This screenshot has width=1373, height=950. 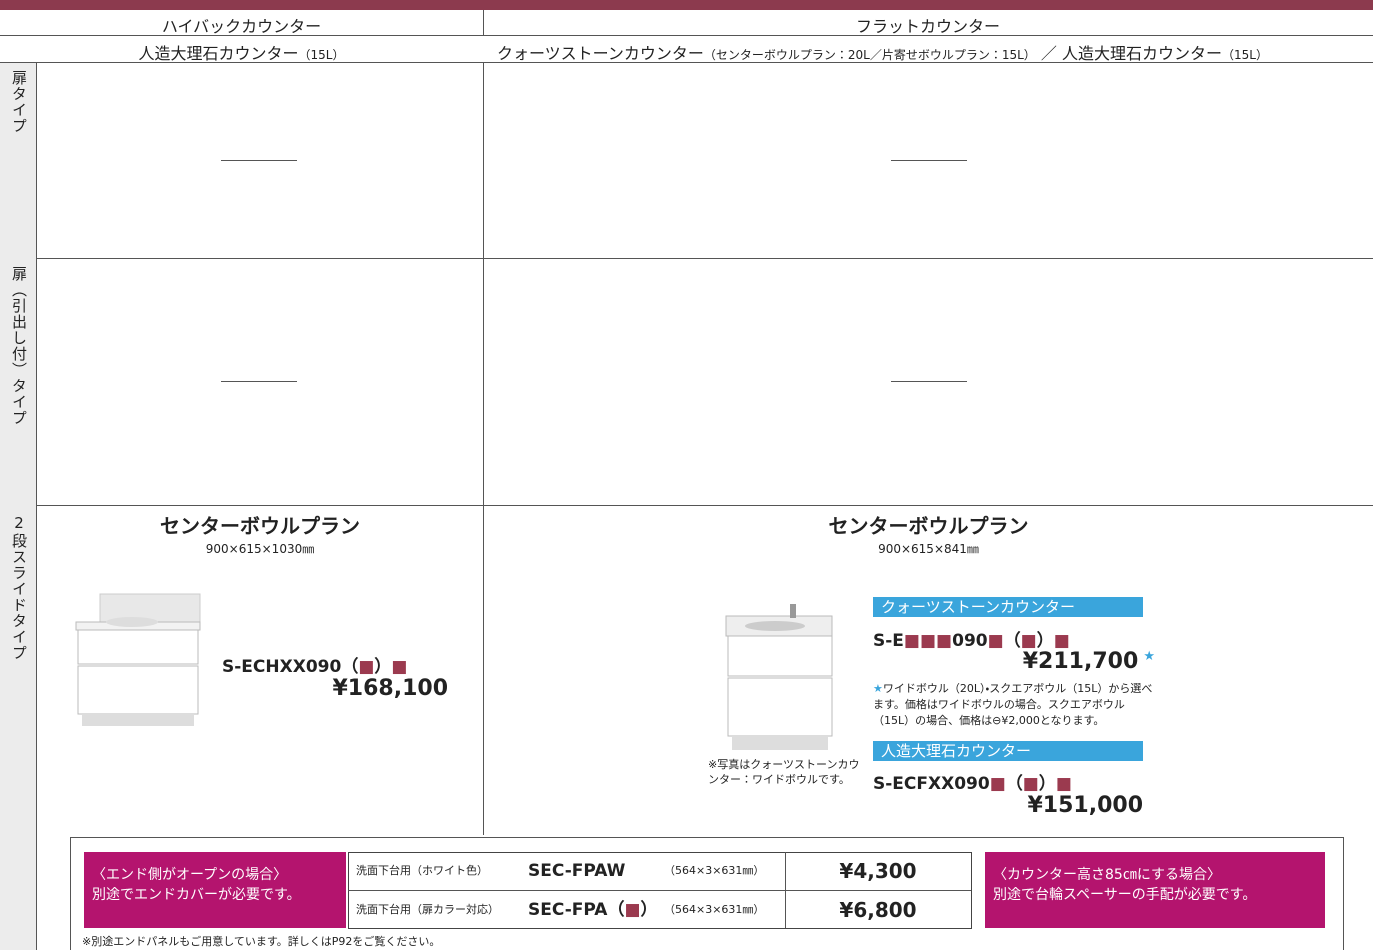 What do you see at coordinates (190, 875) in the screenshot?
I see `notice-title: 〈エンド側がオープンの場合〉` at bounding box center [190, 875].